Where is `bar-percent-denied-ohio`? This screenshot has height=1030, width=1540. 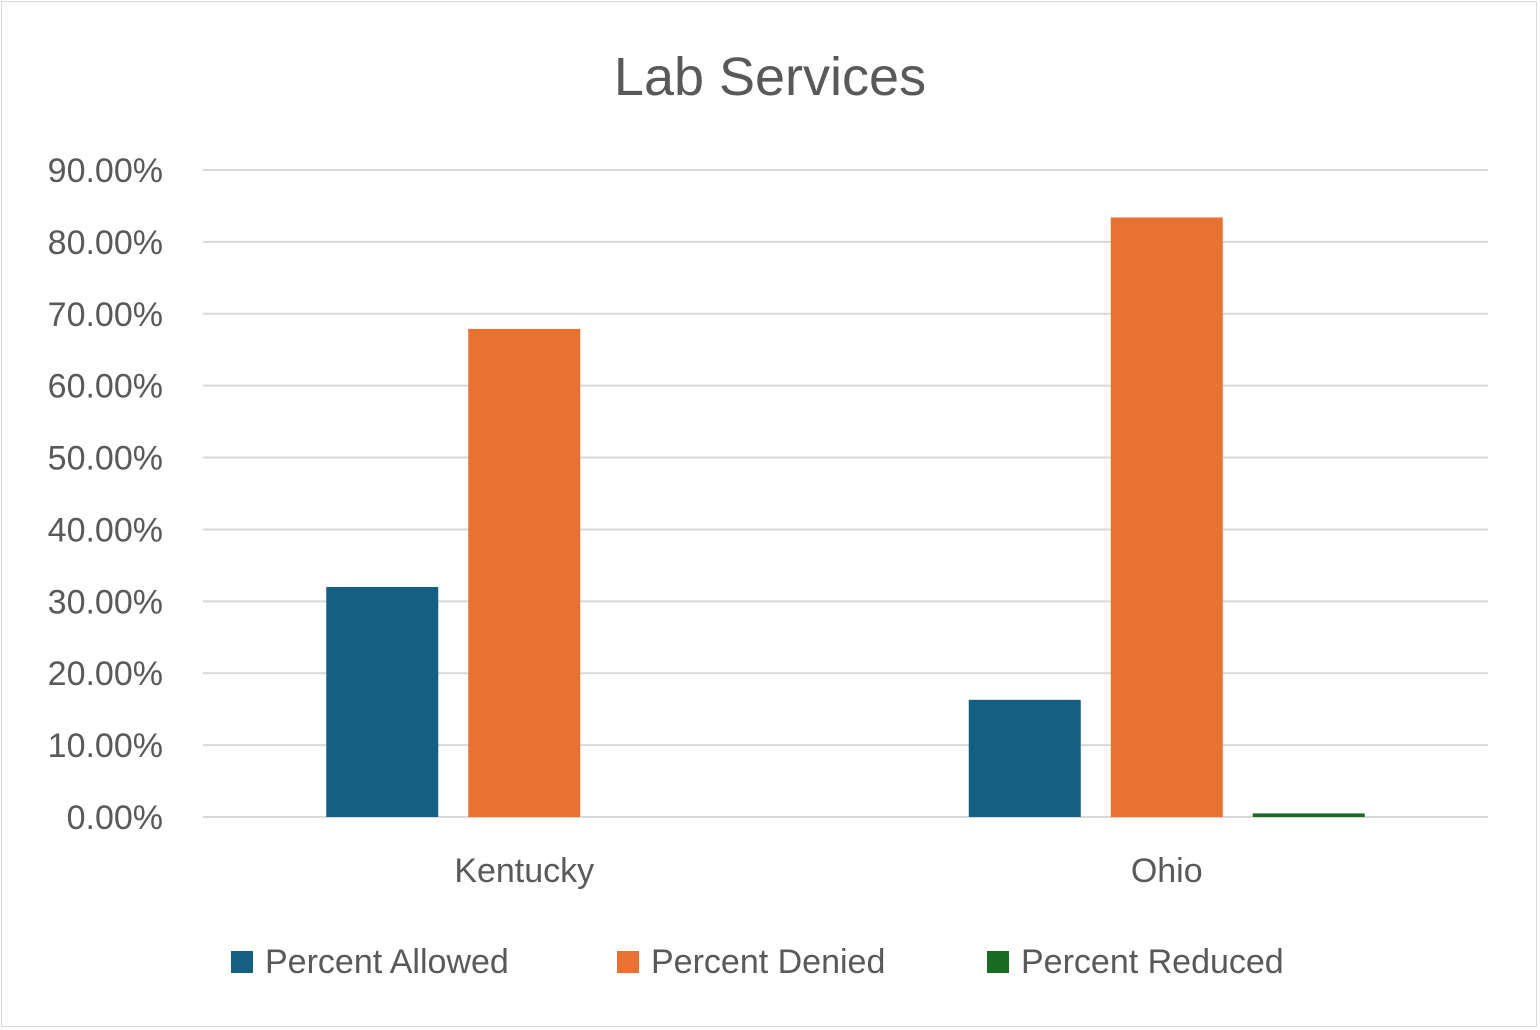 bar-percent-denied-ohio is located at coordinates (1166, 517).